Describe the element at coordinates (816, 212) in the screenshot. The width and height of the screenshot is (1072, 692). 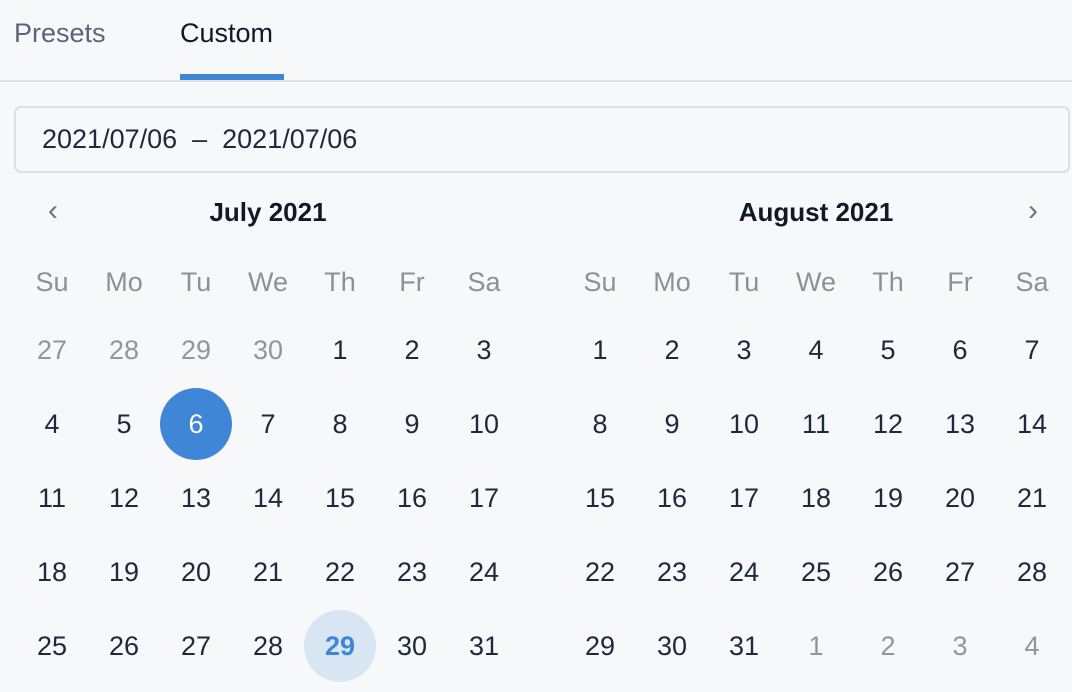
I see `month-title-august: August 2021` at that location.